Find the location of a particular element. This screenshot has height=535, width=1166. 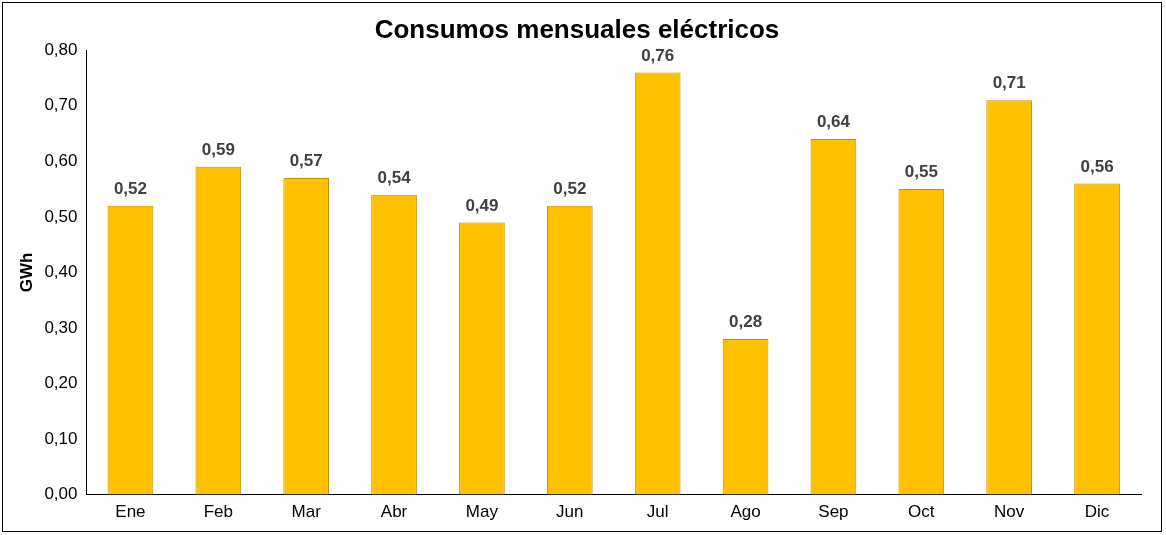

data-label: 0,28 is located at coordinates (746, 322).